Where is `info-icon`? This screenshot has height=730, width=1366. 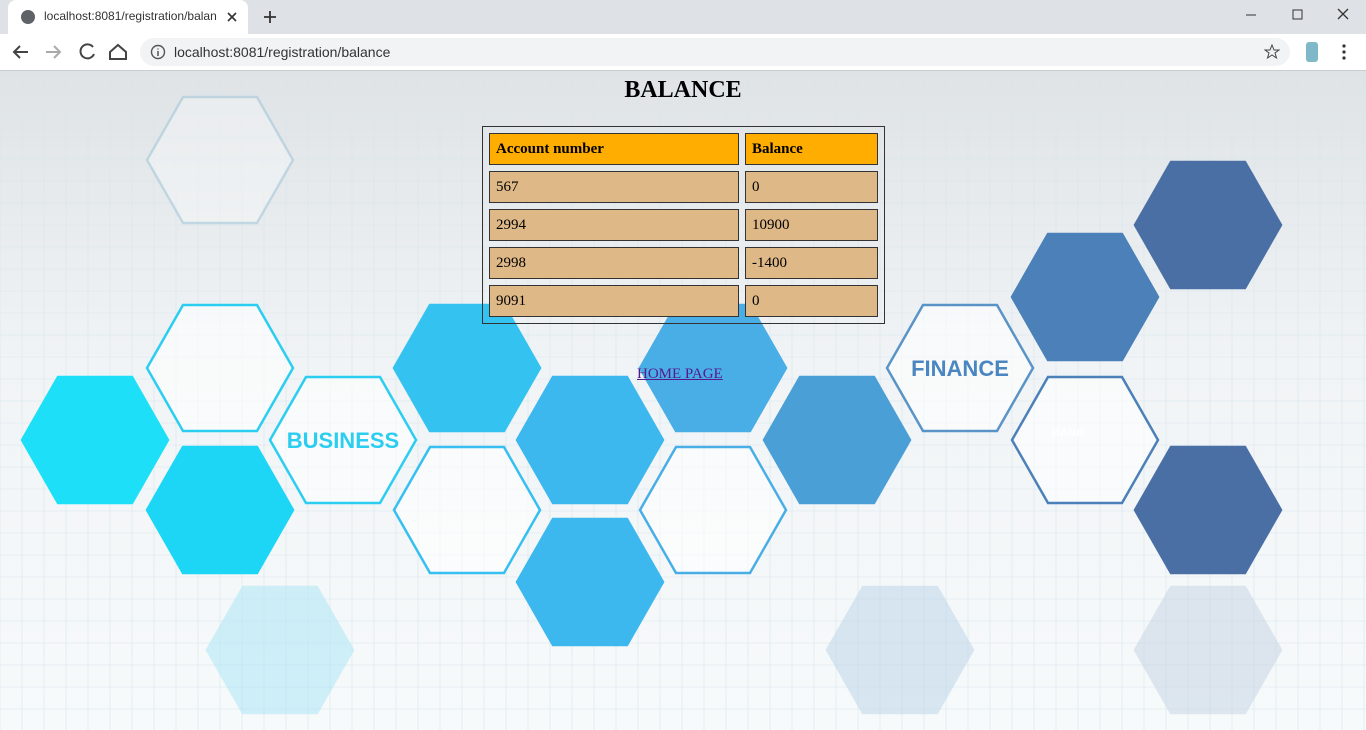
info-icon is located at coordinates (158, 52).